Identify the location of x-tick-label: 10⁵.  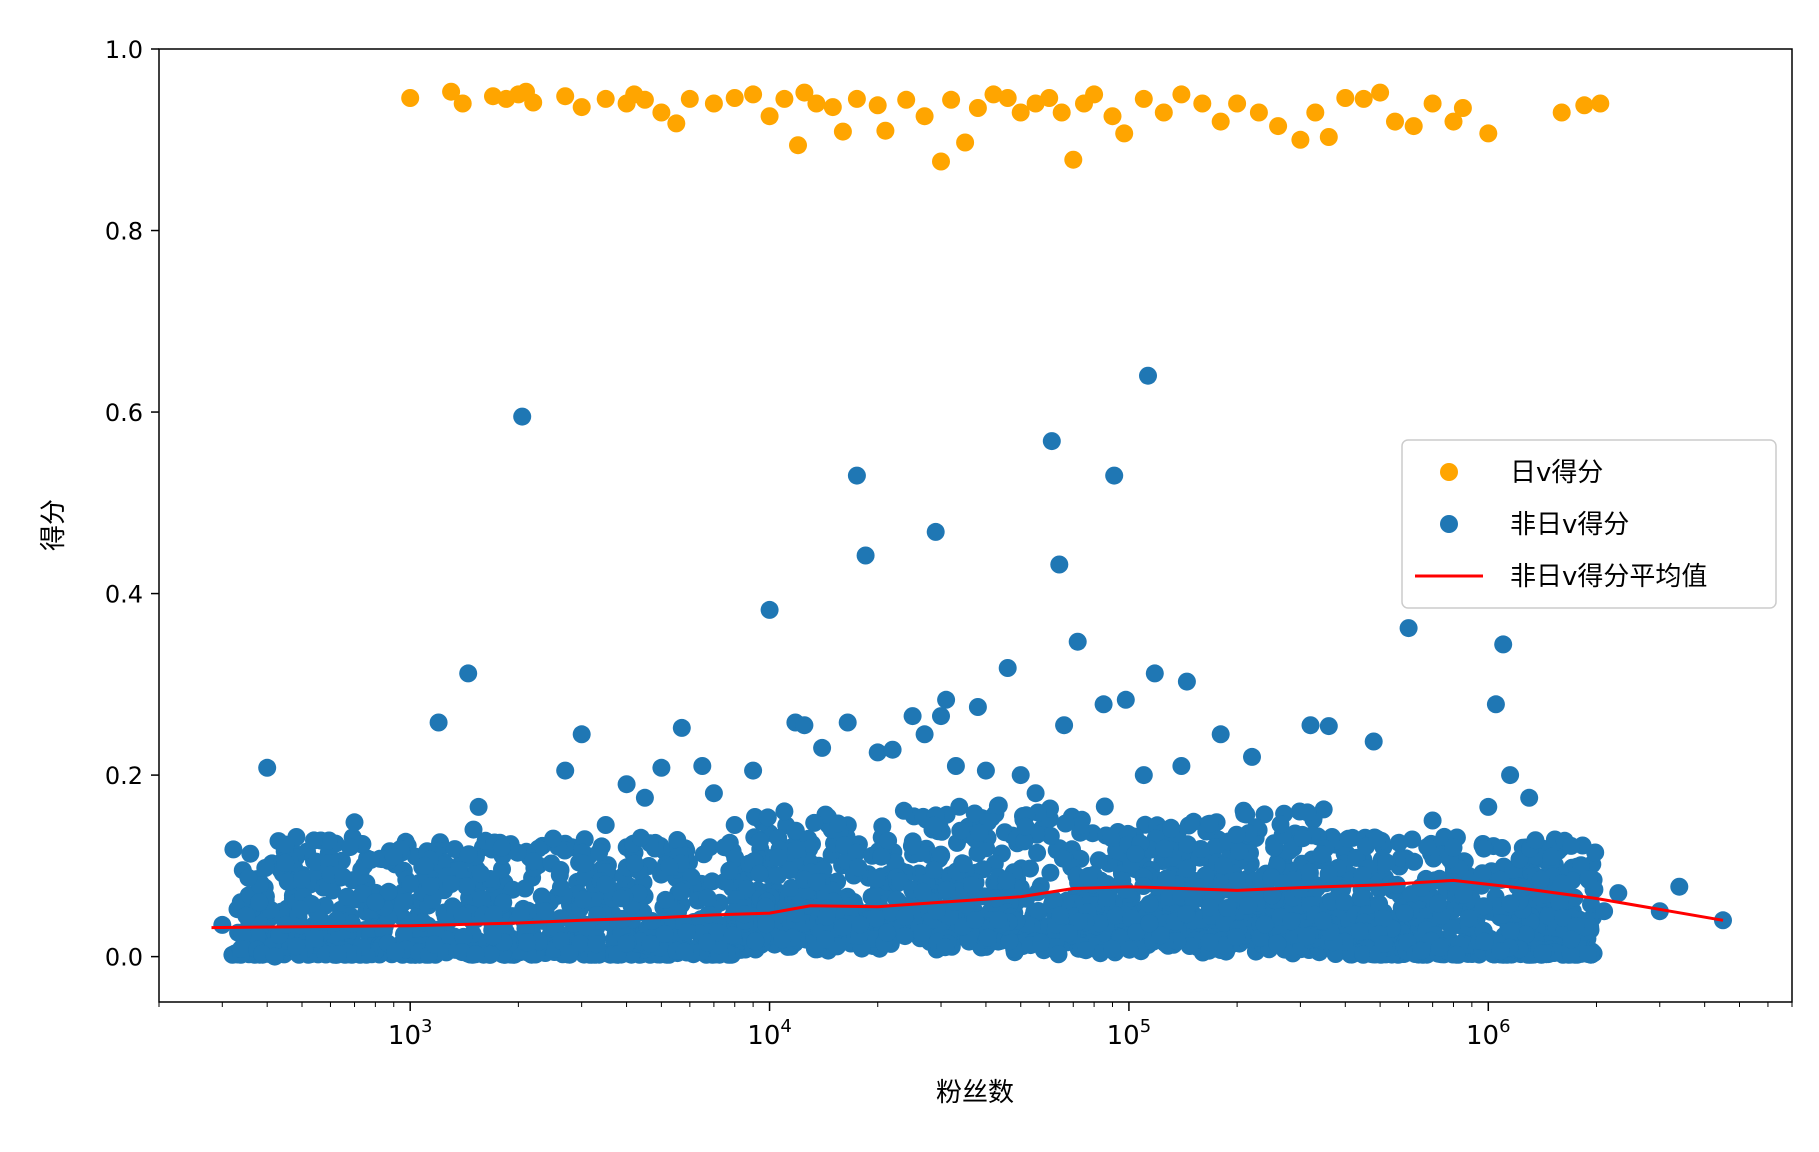
(1129, 1033).